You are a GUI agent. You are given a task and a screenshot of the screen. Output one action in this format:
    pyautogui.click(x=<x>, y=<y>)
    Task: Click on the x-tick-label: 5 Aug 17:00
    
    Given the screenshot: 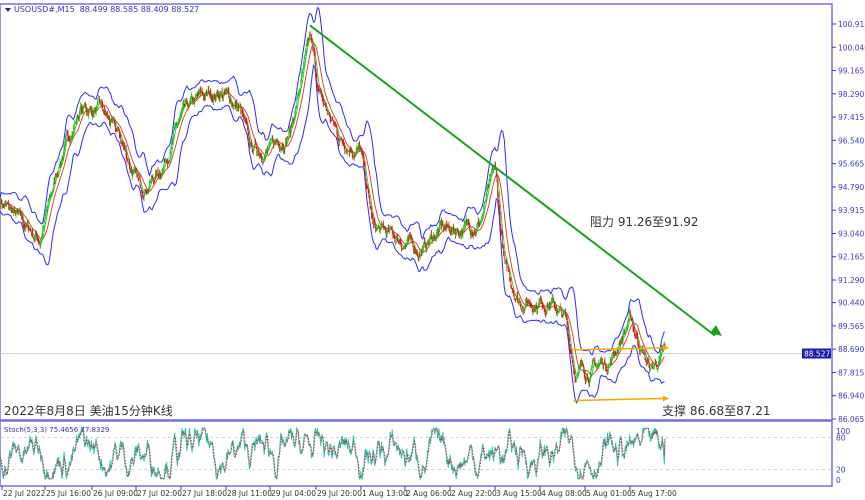 What is the action you would take?
    pyautogui.click(x=654, y=493)
    